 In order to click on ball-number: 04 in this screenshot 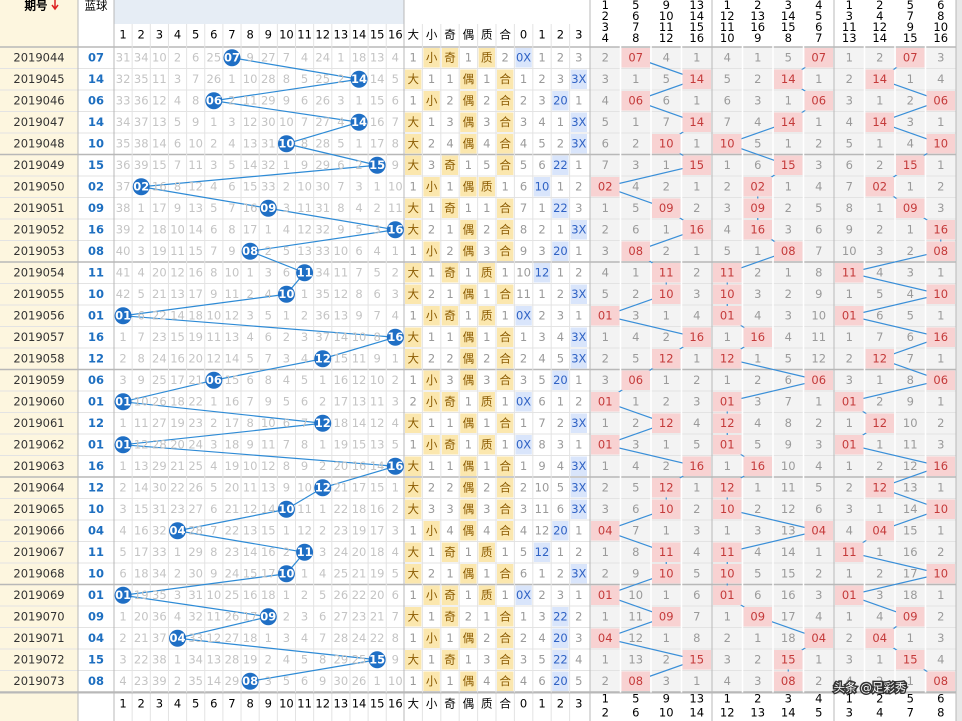, I will do `click(178, 638)`.